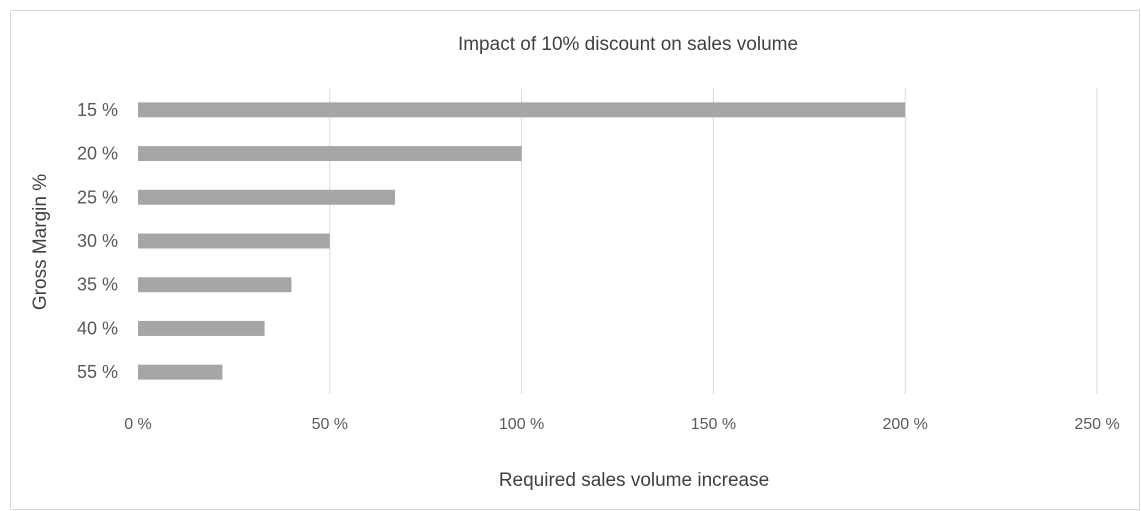 This screenshot has height=511, width=1141. Describe the element at coordinates (40, 242) in the screenshot. I see `y-axis-label: Gross Margin %` at that location.